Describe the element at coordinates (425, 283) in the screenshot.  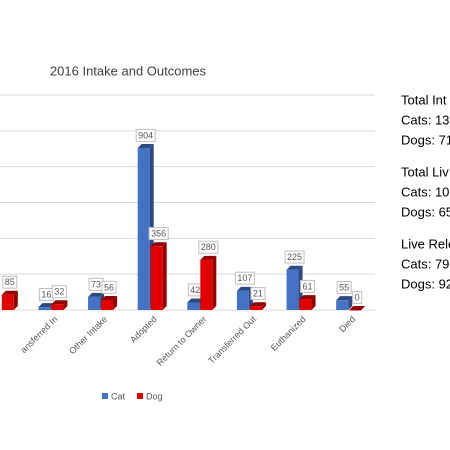
I see `summary-text: Dogs: 92` at that location.